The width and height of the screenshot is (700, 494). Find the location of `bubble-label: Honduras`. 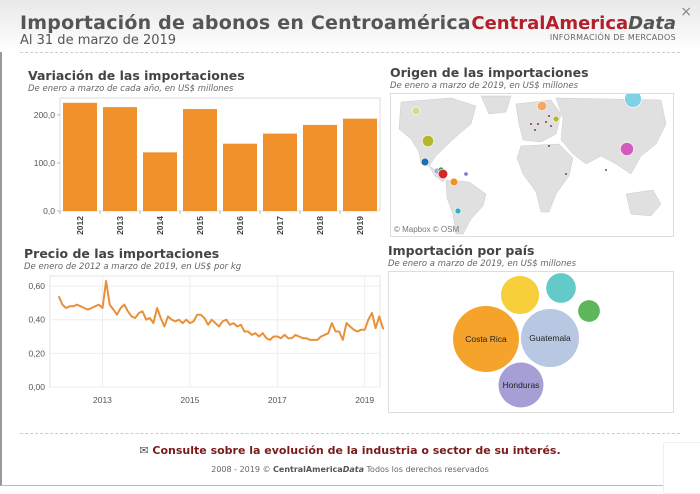

bubble-label: Honduras is located at coordinates (521, 385).